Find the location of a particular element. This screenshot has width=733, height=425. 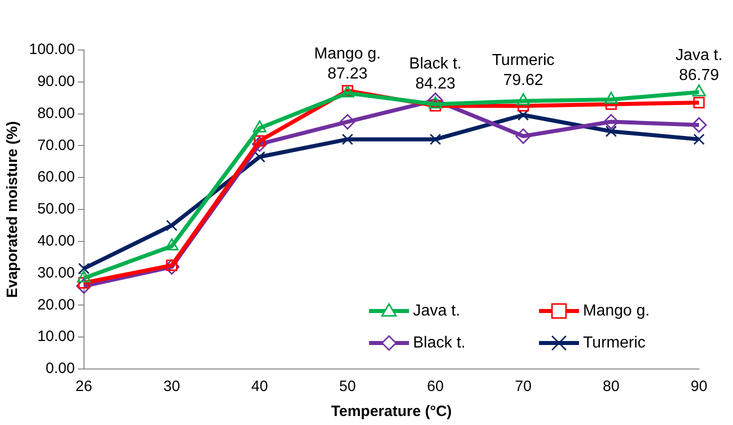

y-tick-label: 100.00 is located at coordinates (51, 49).